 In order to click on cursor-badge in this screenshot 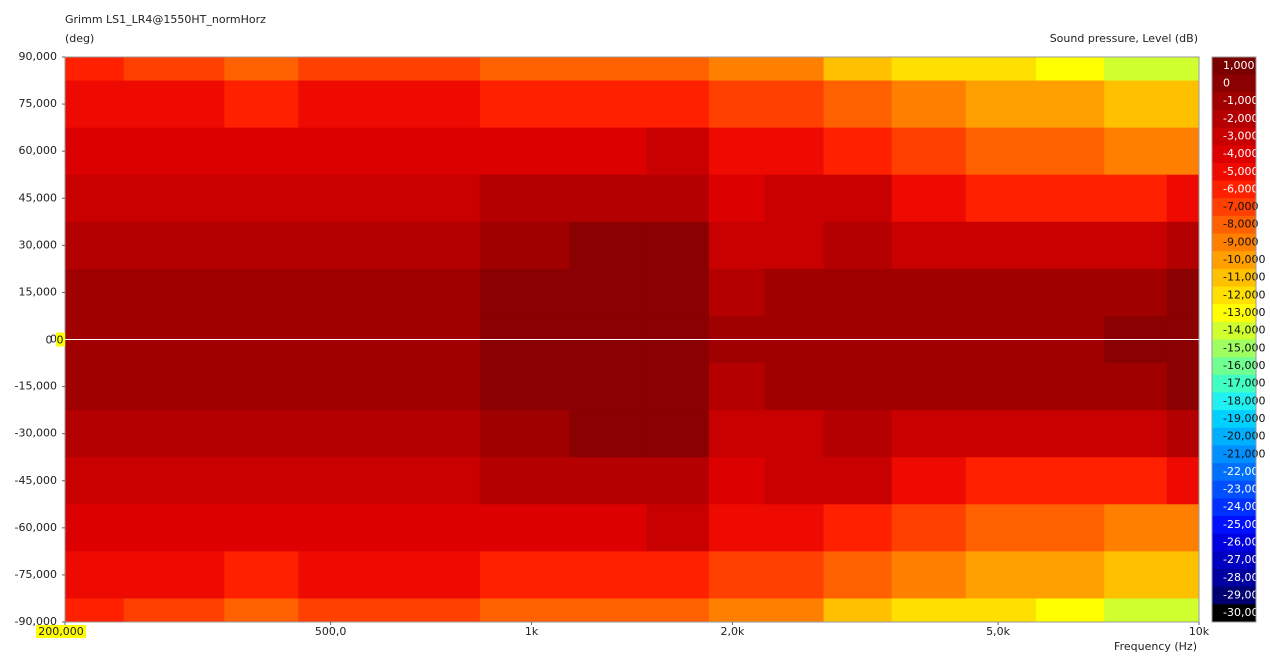, I will do `click(61, 631)`.